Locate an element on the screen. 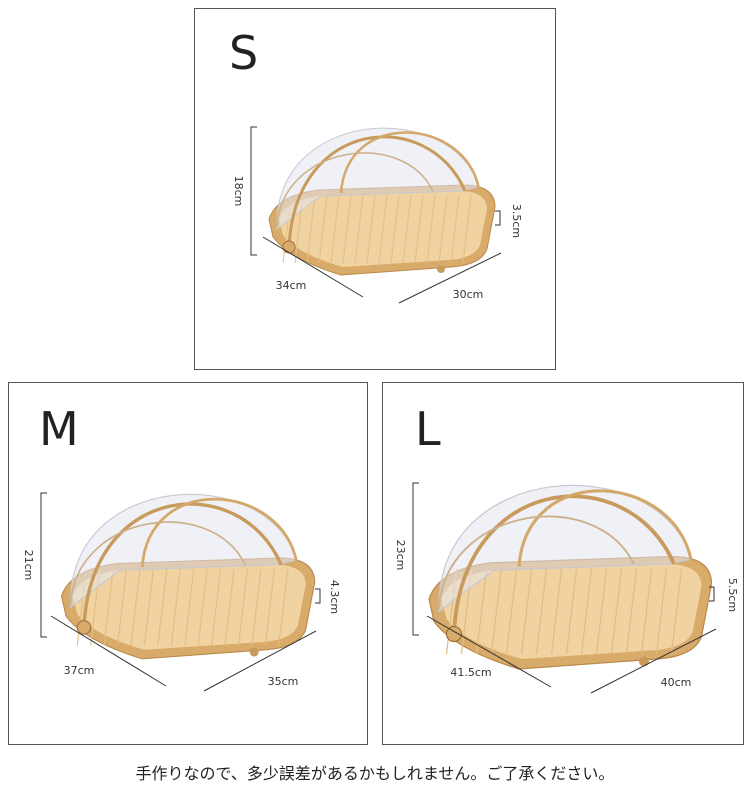 This screenshot has width=750, height=786. depth-label: 41.5cm is located at coordinates (470, 672).